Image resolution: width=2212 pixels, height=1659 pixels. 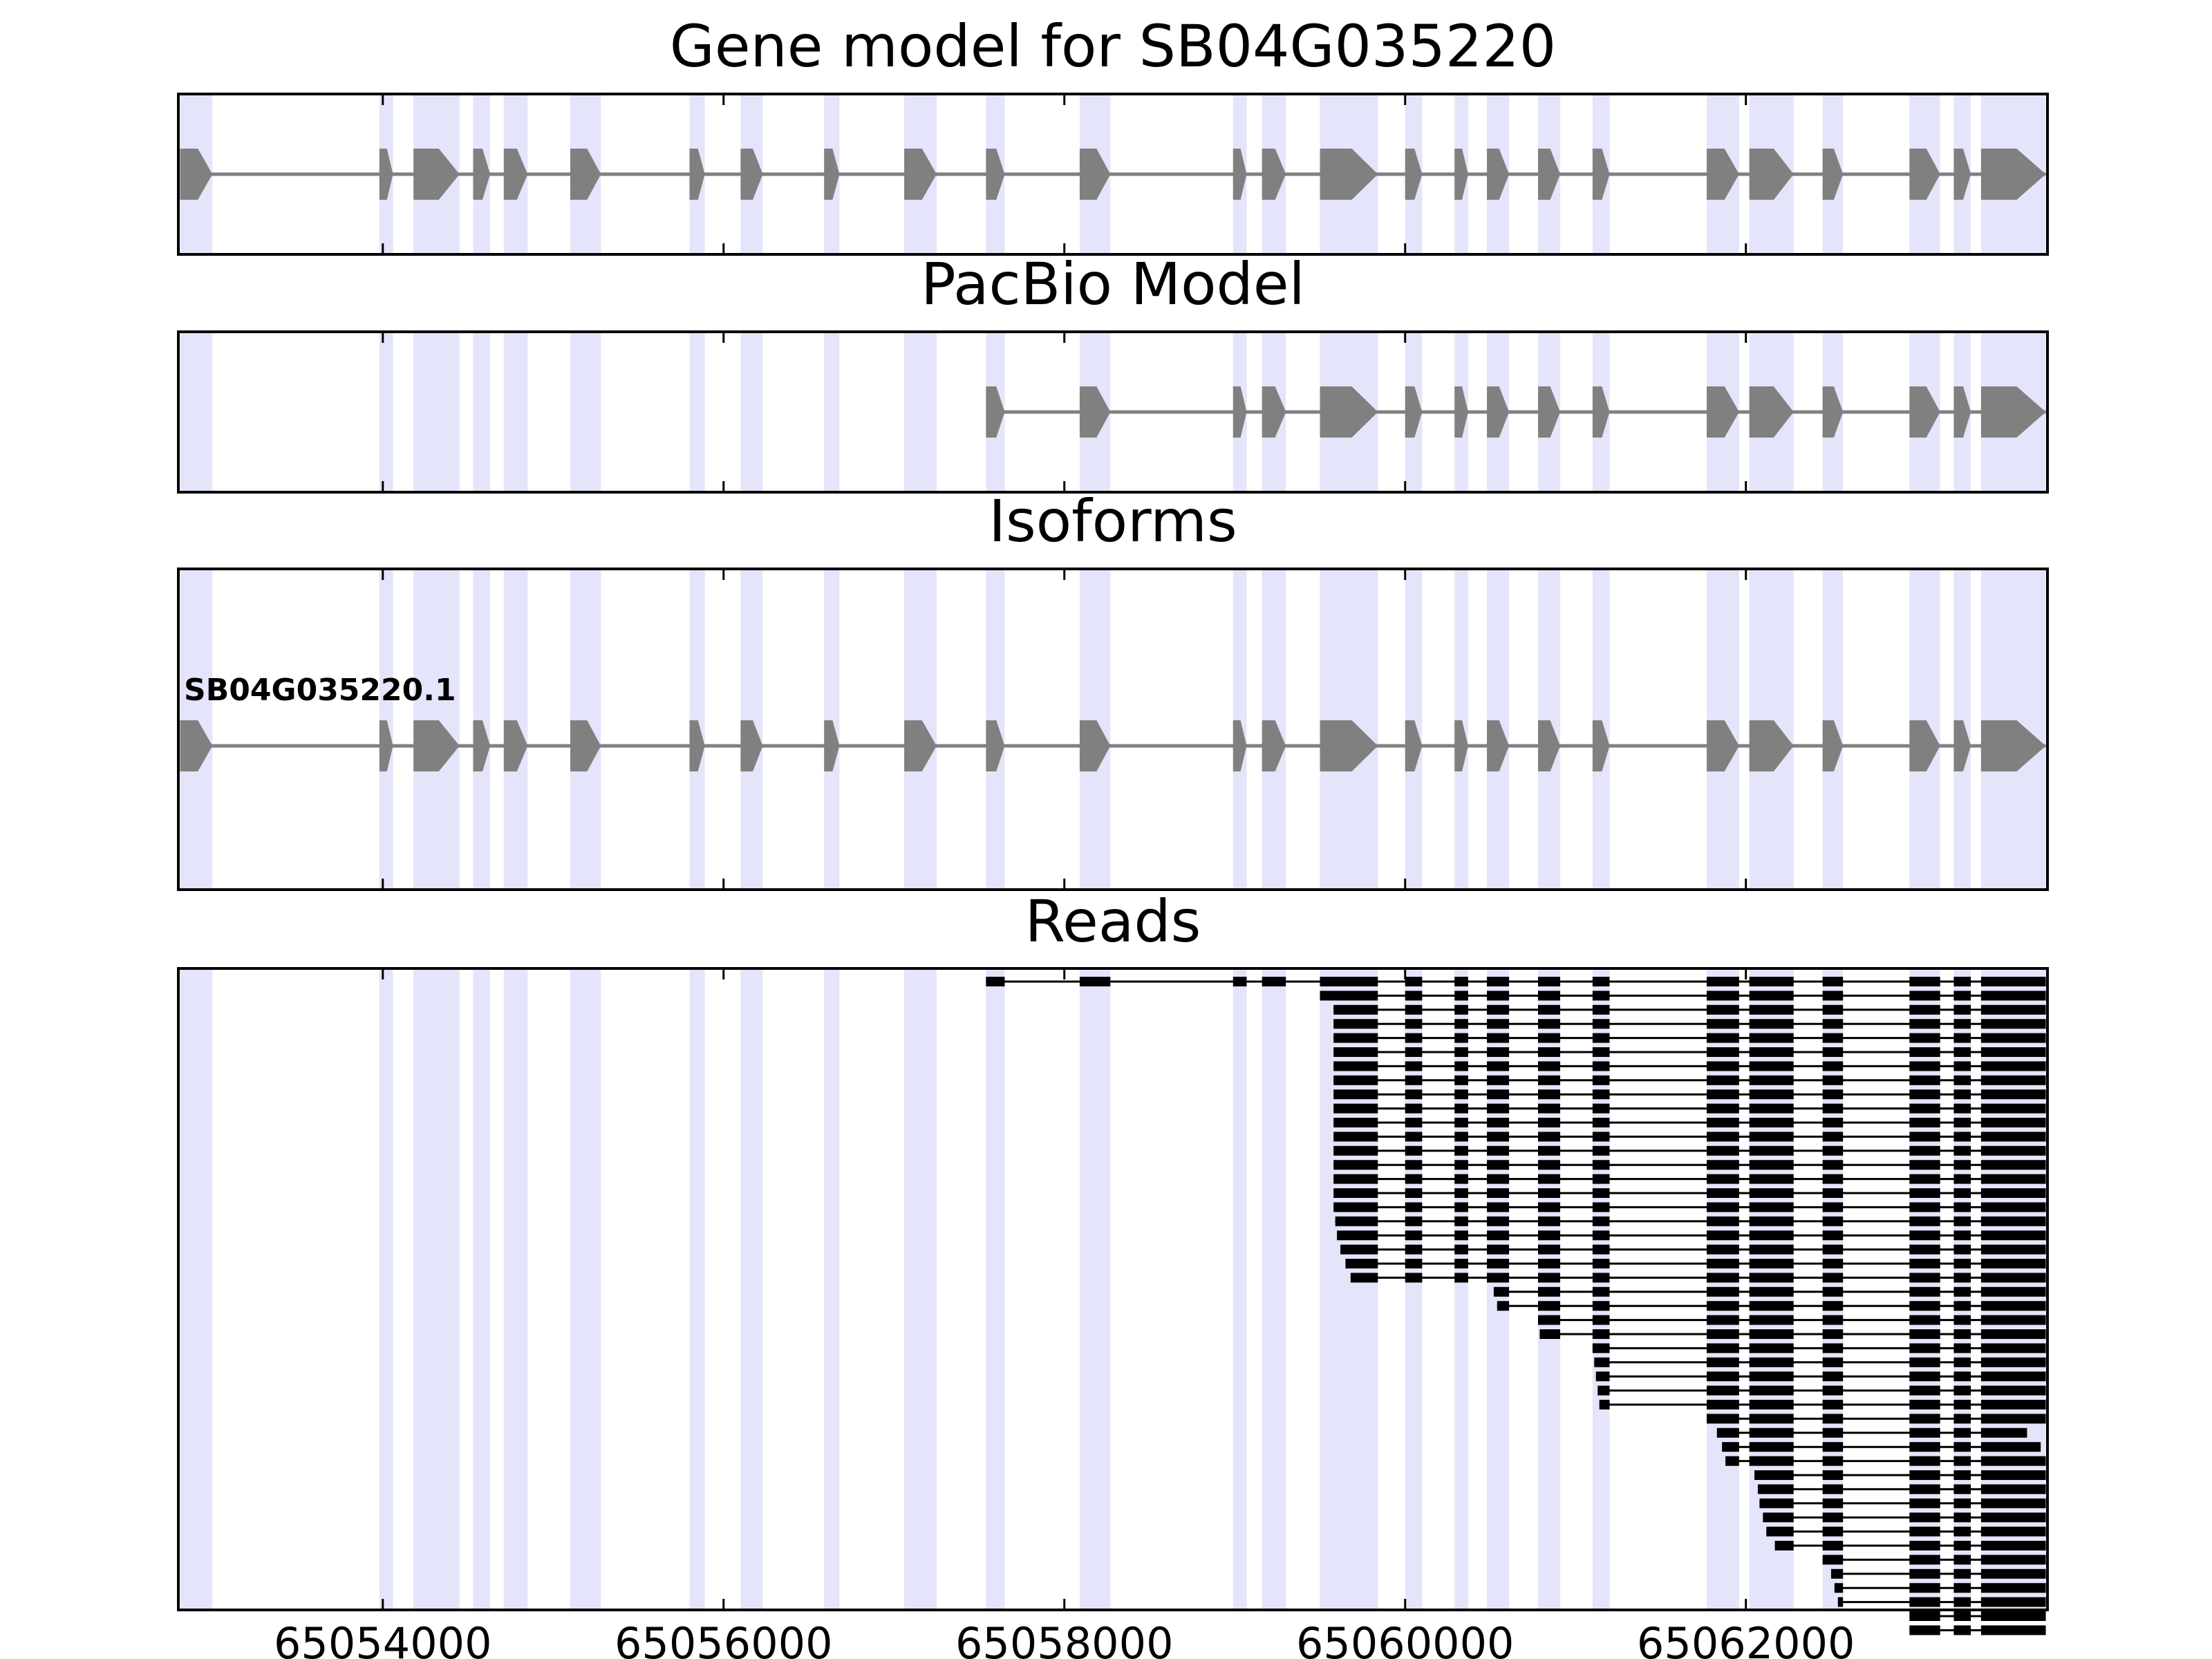 I want to click on panel-0: Gene model for SB04G035220, so click(x=1113, y=134).